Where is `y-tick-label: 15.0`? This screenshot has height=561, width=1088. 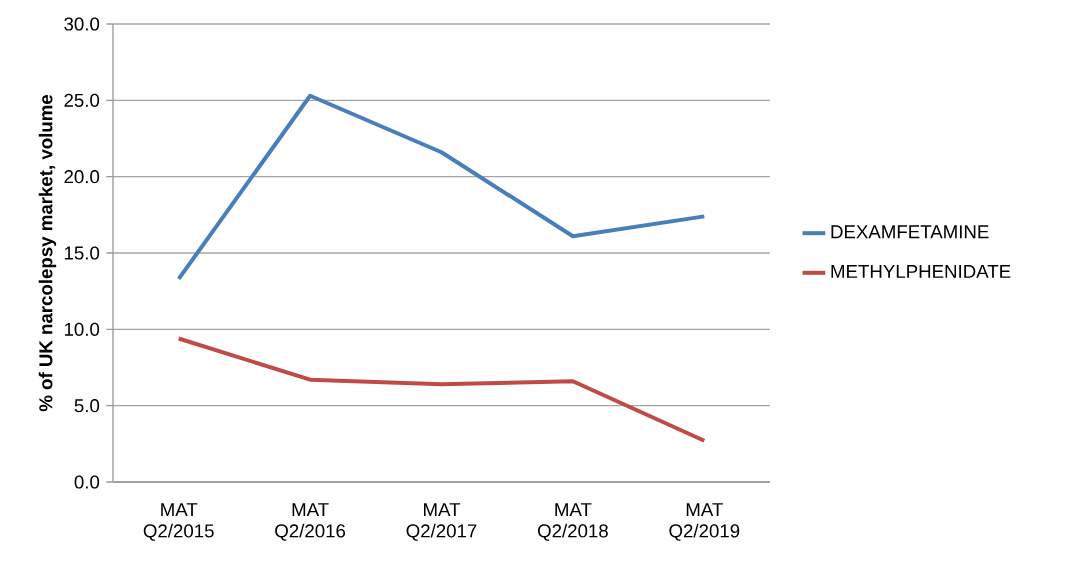 y-tick-label: 15.0 is located at coordinates (82, 253).